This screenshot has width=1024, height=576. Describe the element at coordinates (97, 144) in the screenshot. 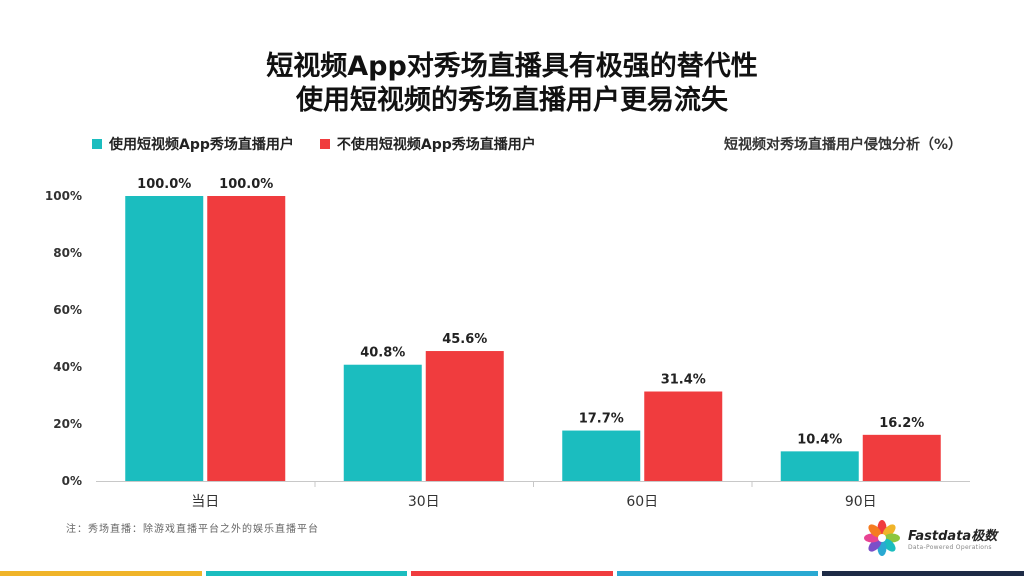

I see `legend-swatch-series1` at that location.